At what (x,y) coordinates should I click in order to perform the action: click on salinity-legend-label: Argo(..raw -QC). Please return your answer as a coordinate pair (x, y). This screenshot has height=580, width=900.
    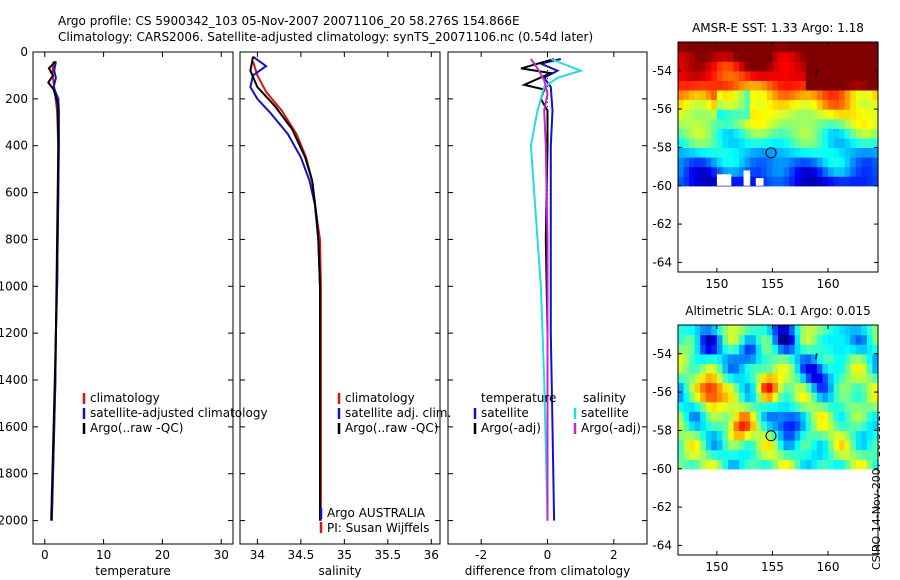
    Looking at the image, I should click on (391, 428).